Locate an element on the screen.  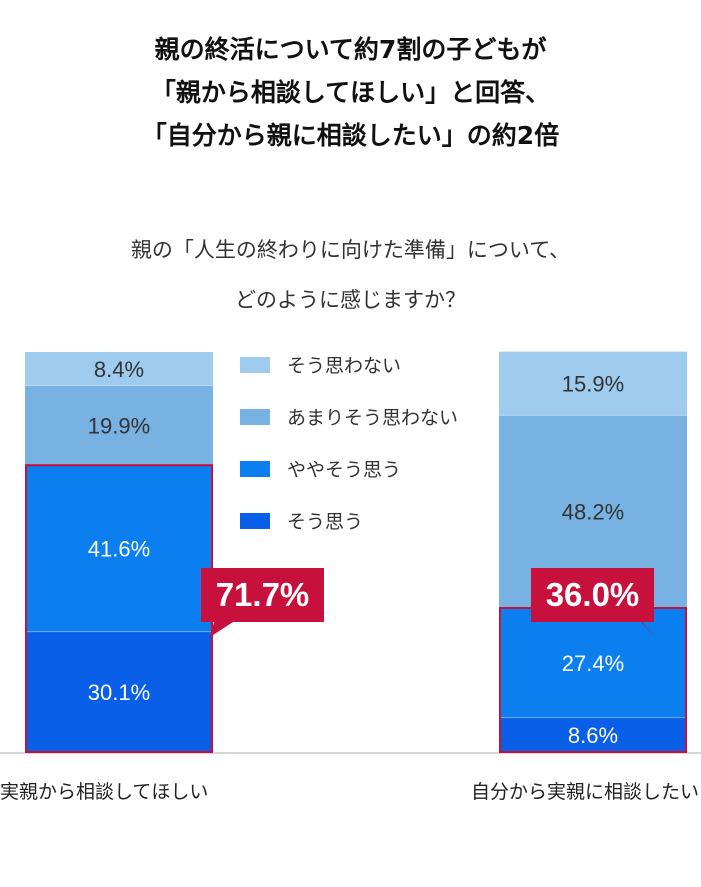
value-label-0-1: 41.6% is located at coordinates (119, 548).